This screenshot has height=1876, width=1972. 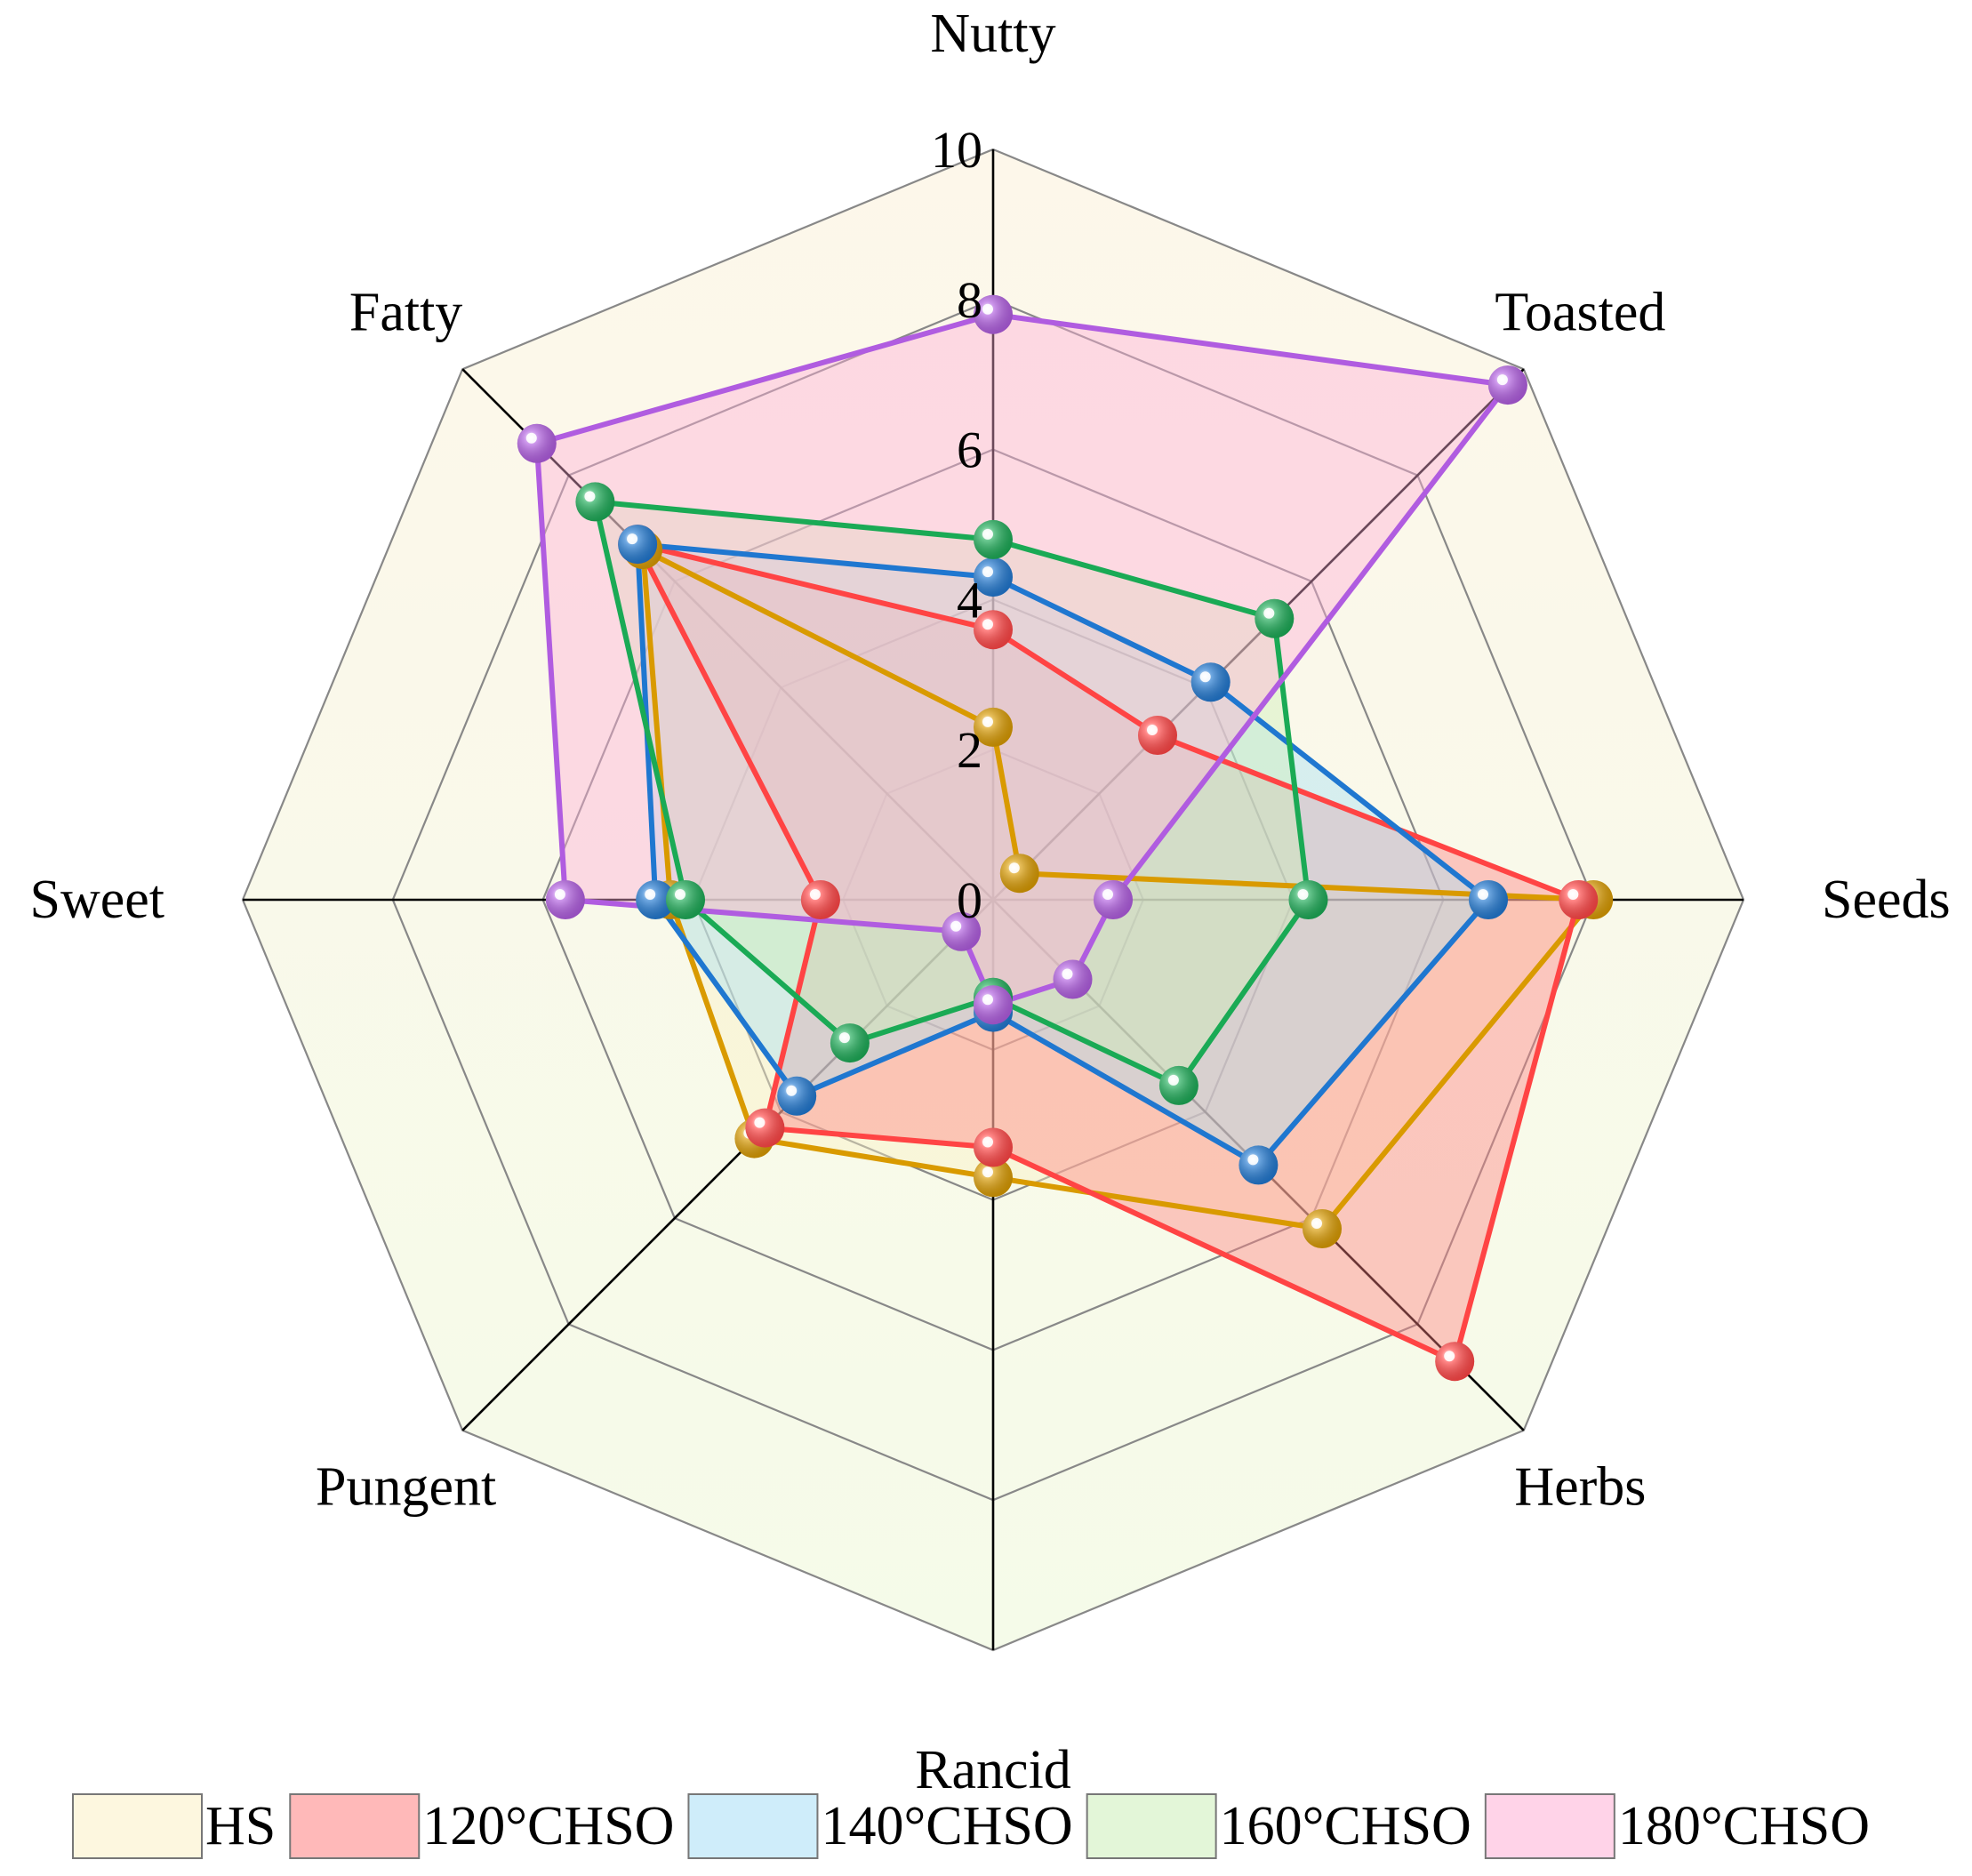 I want to click on tick-label: 8, so click(x=969, y=300).